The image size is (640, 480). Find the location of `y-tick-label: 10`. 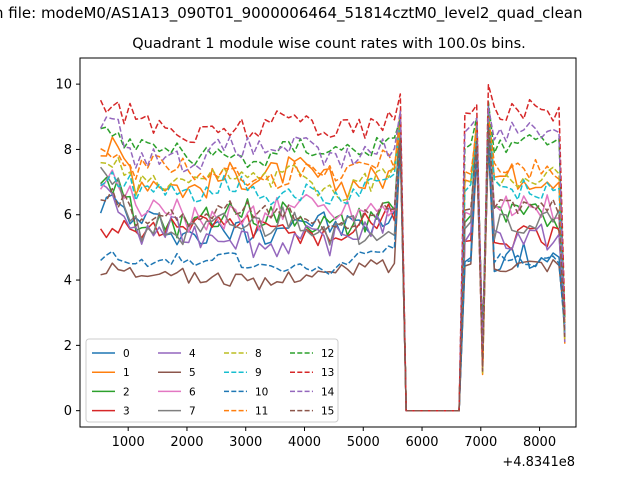

y-tick-label: 10 is located at coordinates (63, 85).